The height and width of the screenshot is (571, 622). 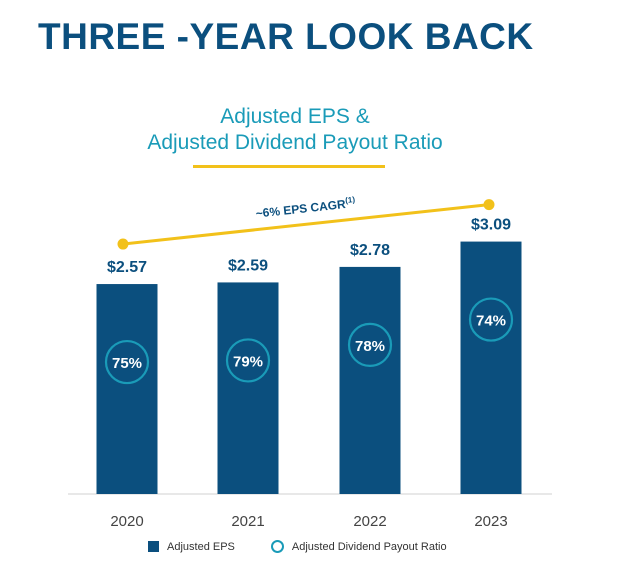 I want to click on cagr-footnote-marker: (1), so click(x=350, y=200).